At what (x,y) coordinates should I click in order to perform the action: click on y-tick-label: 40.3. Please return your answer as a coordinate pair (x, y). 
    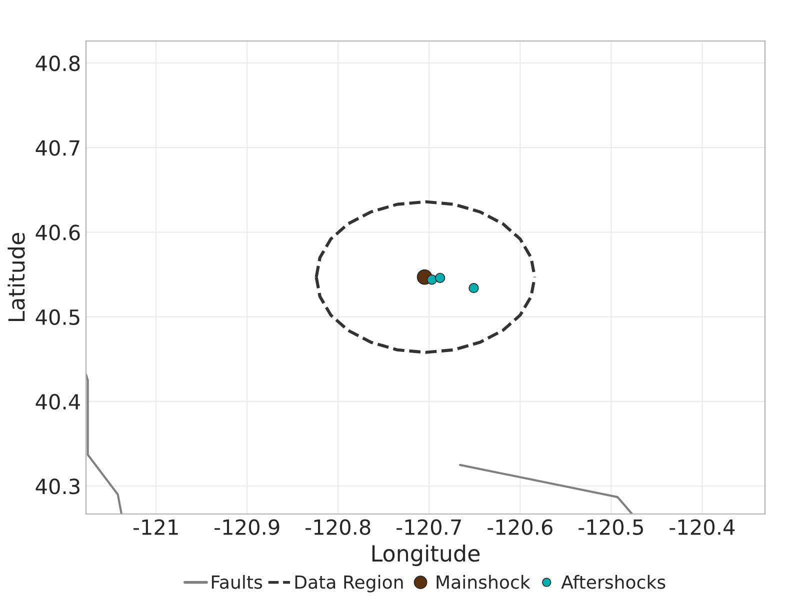
    Looking at the image, I should click on (58, 486).